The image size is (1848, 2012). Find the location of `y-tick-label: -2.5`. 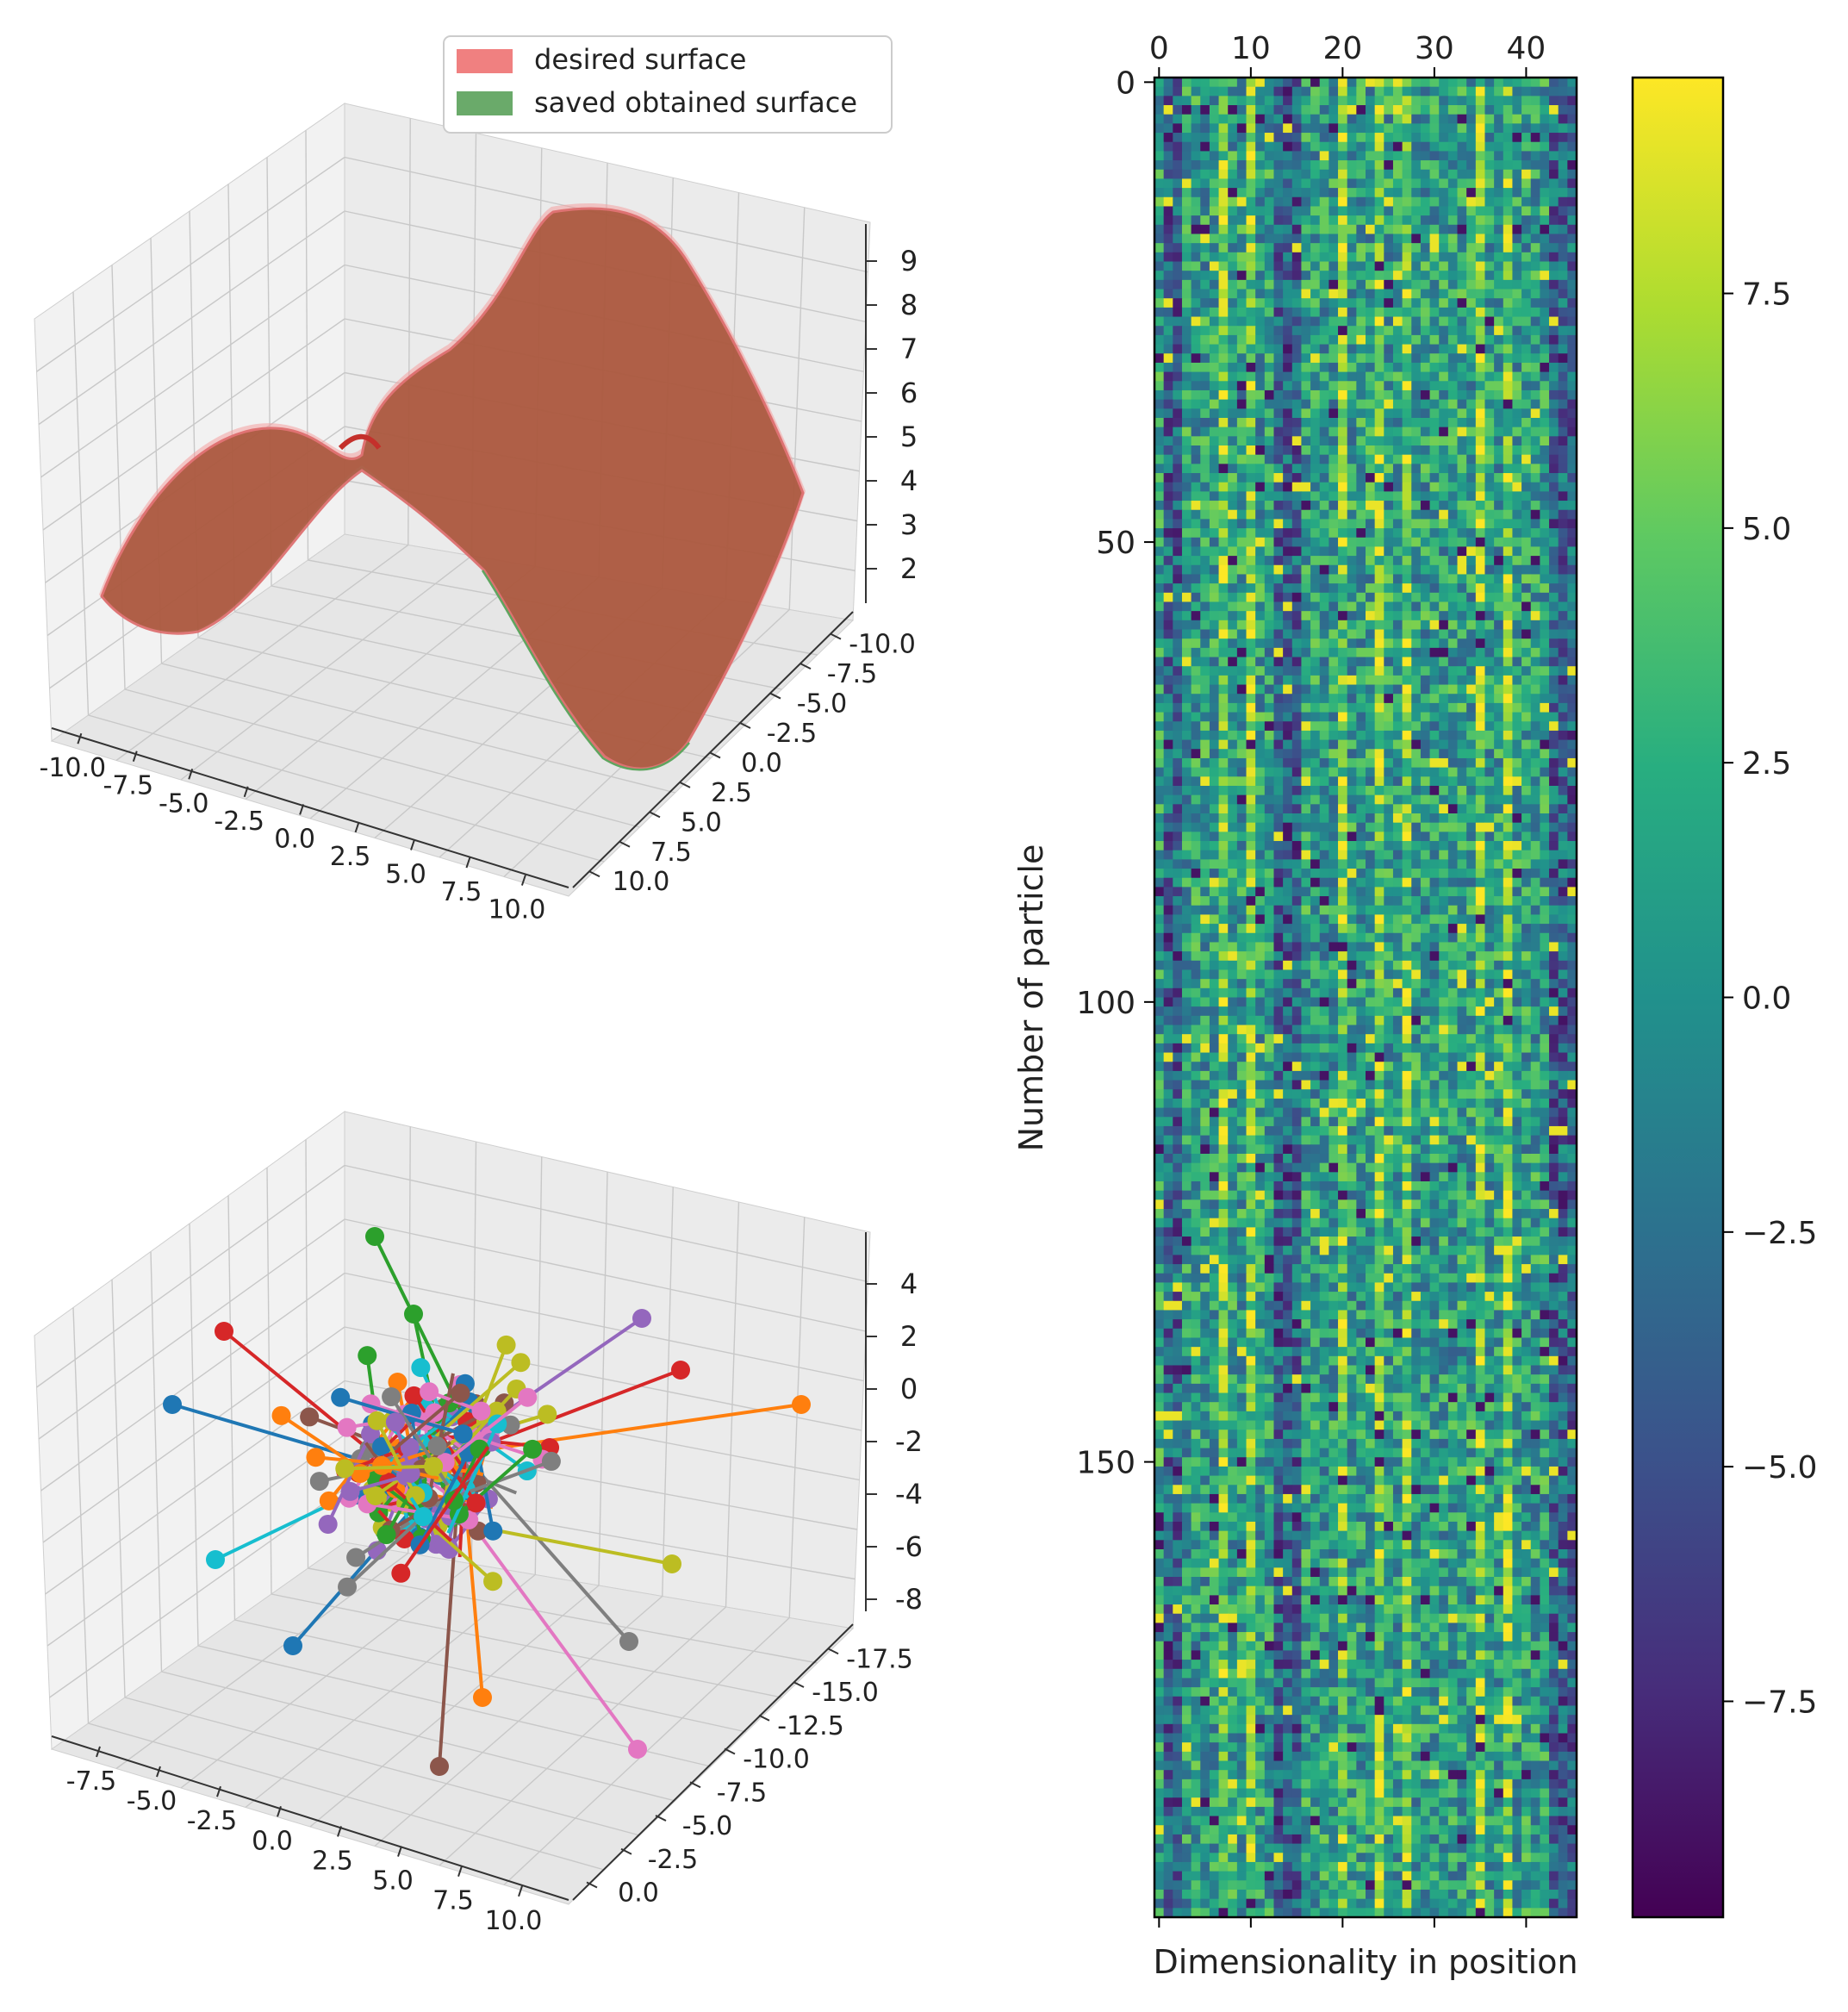

y-tick-label: -2.5 is located at coordinates (793, 734).